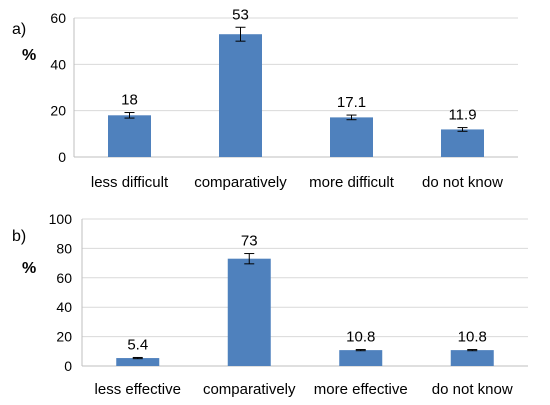 This screenshot has height=405, width=550. What do you see at coordinates (129, 100) in the screenshot?
I see `data-label: 18` at bounding box center [129, 100].